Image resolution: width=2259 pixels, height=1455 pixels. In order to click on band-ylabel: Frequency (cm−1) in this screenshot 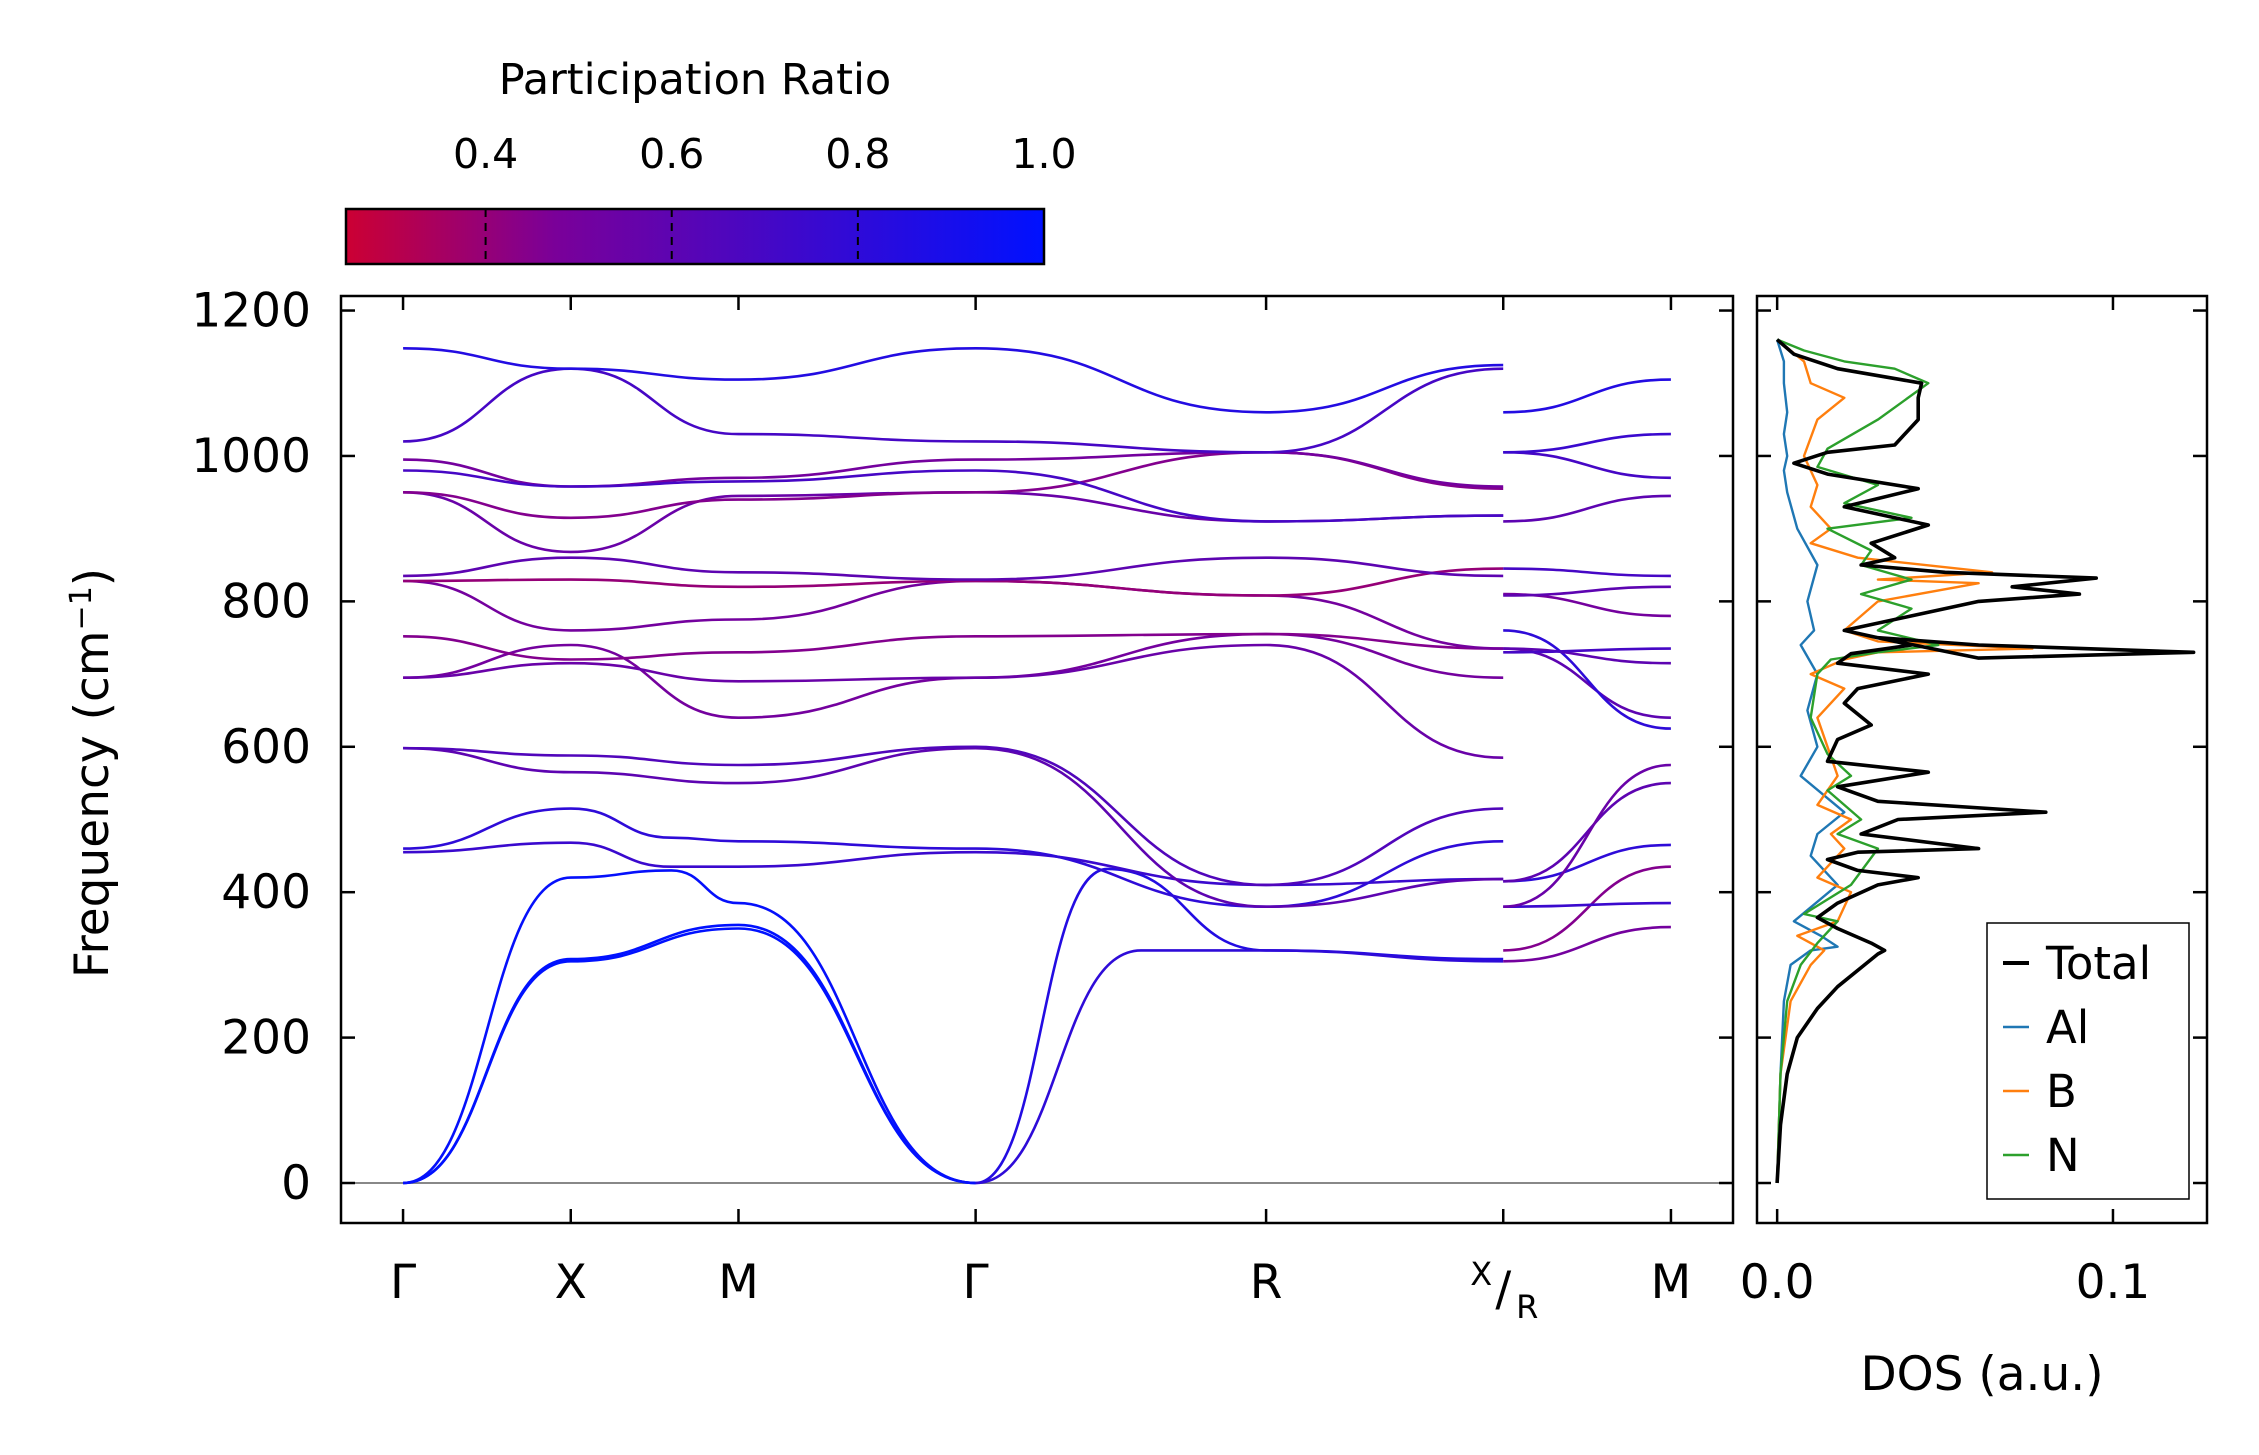, I will do `click(92, 773)`.